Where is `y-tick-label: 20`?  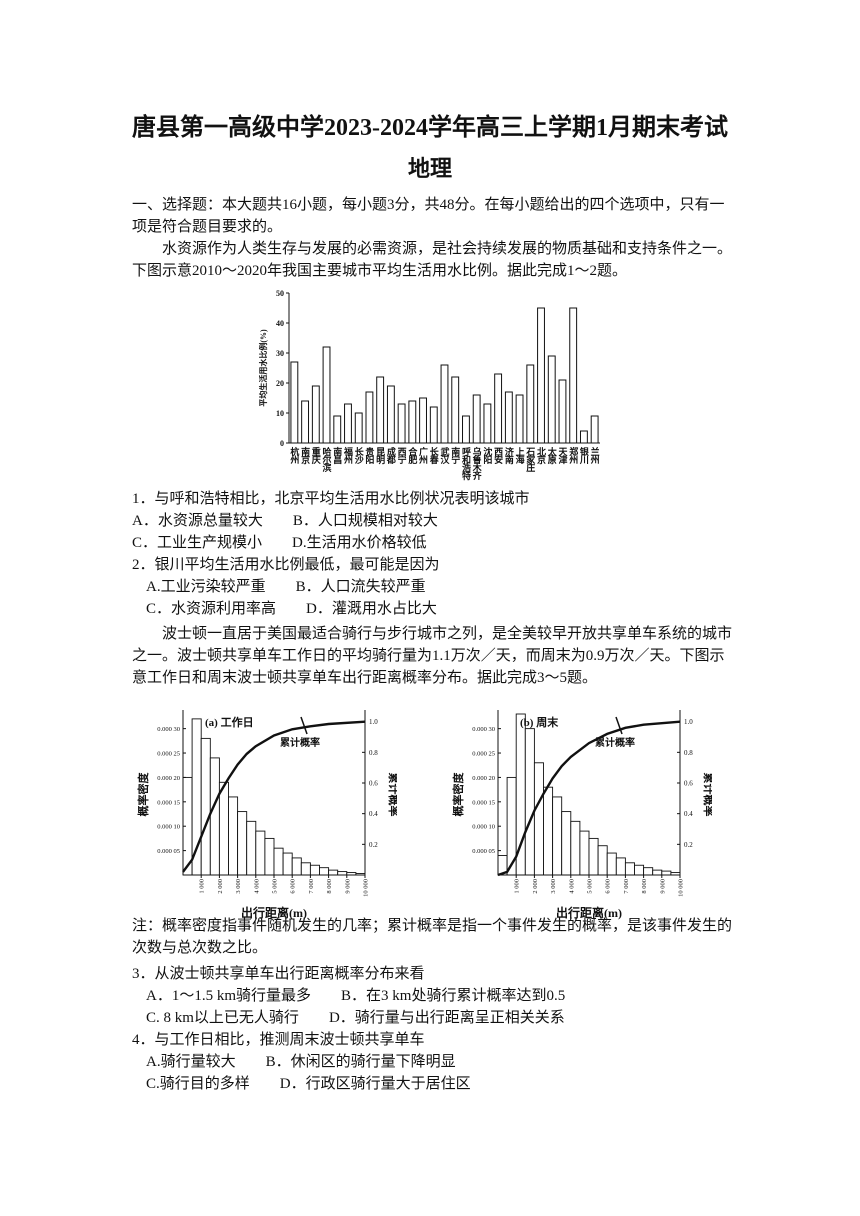
y-tick-label: 20 is located at coordinates (280, 383).